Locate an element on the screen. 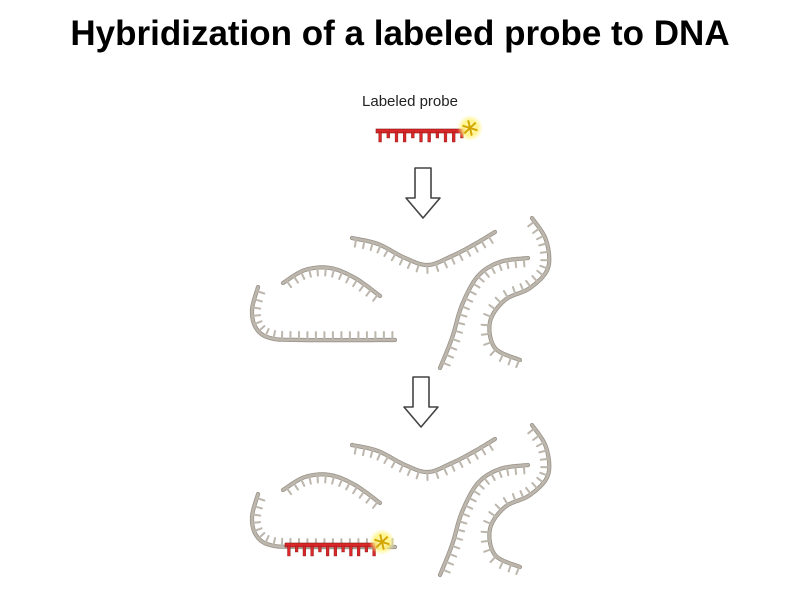 Image resolution: width=800 pixels, height=600 pixels. denatured-dna-panel-before is located at coordinates (400, 293).